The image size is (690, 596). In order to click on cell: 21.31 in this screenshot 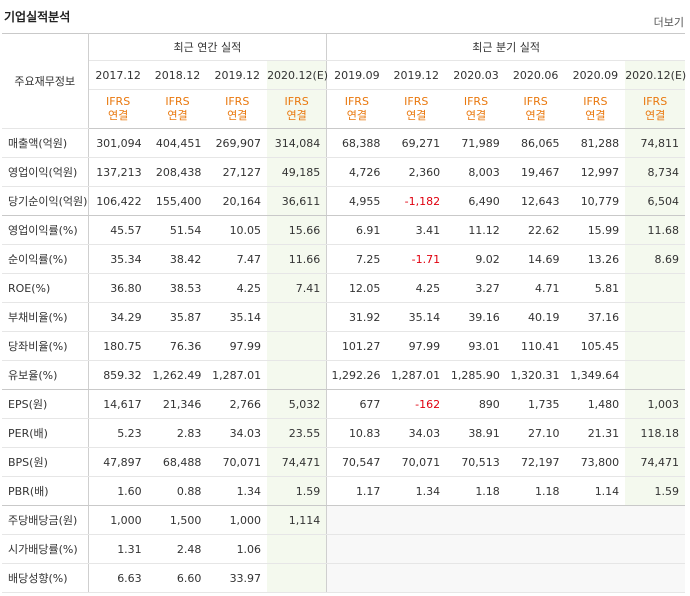, I will do `click(595, 433)`.